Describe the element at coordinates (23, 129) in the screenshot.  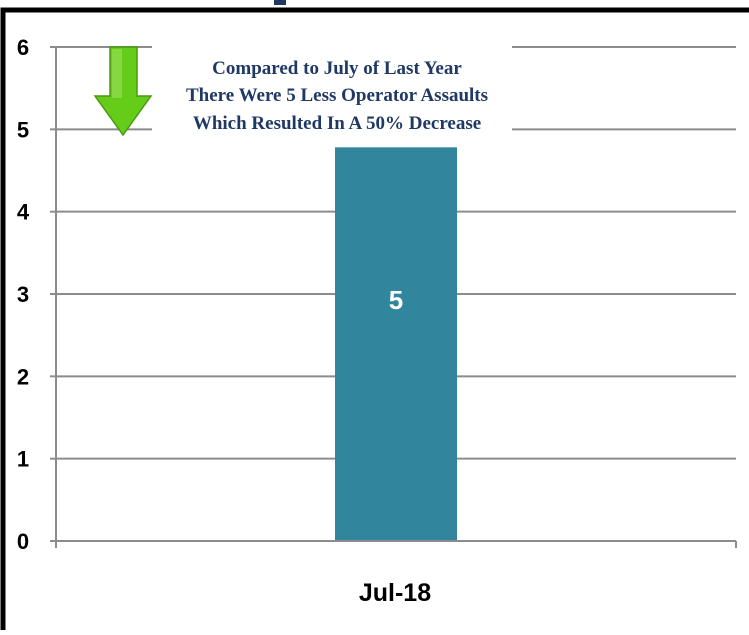
I see `y-tick-label-5: 5` at that location.